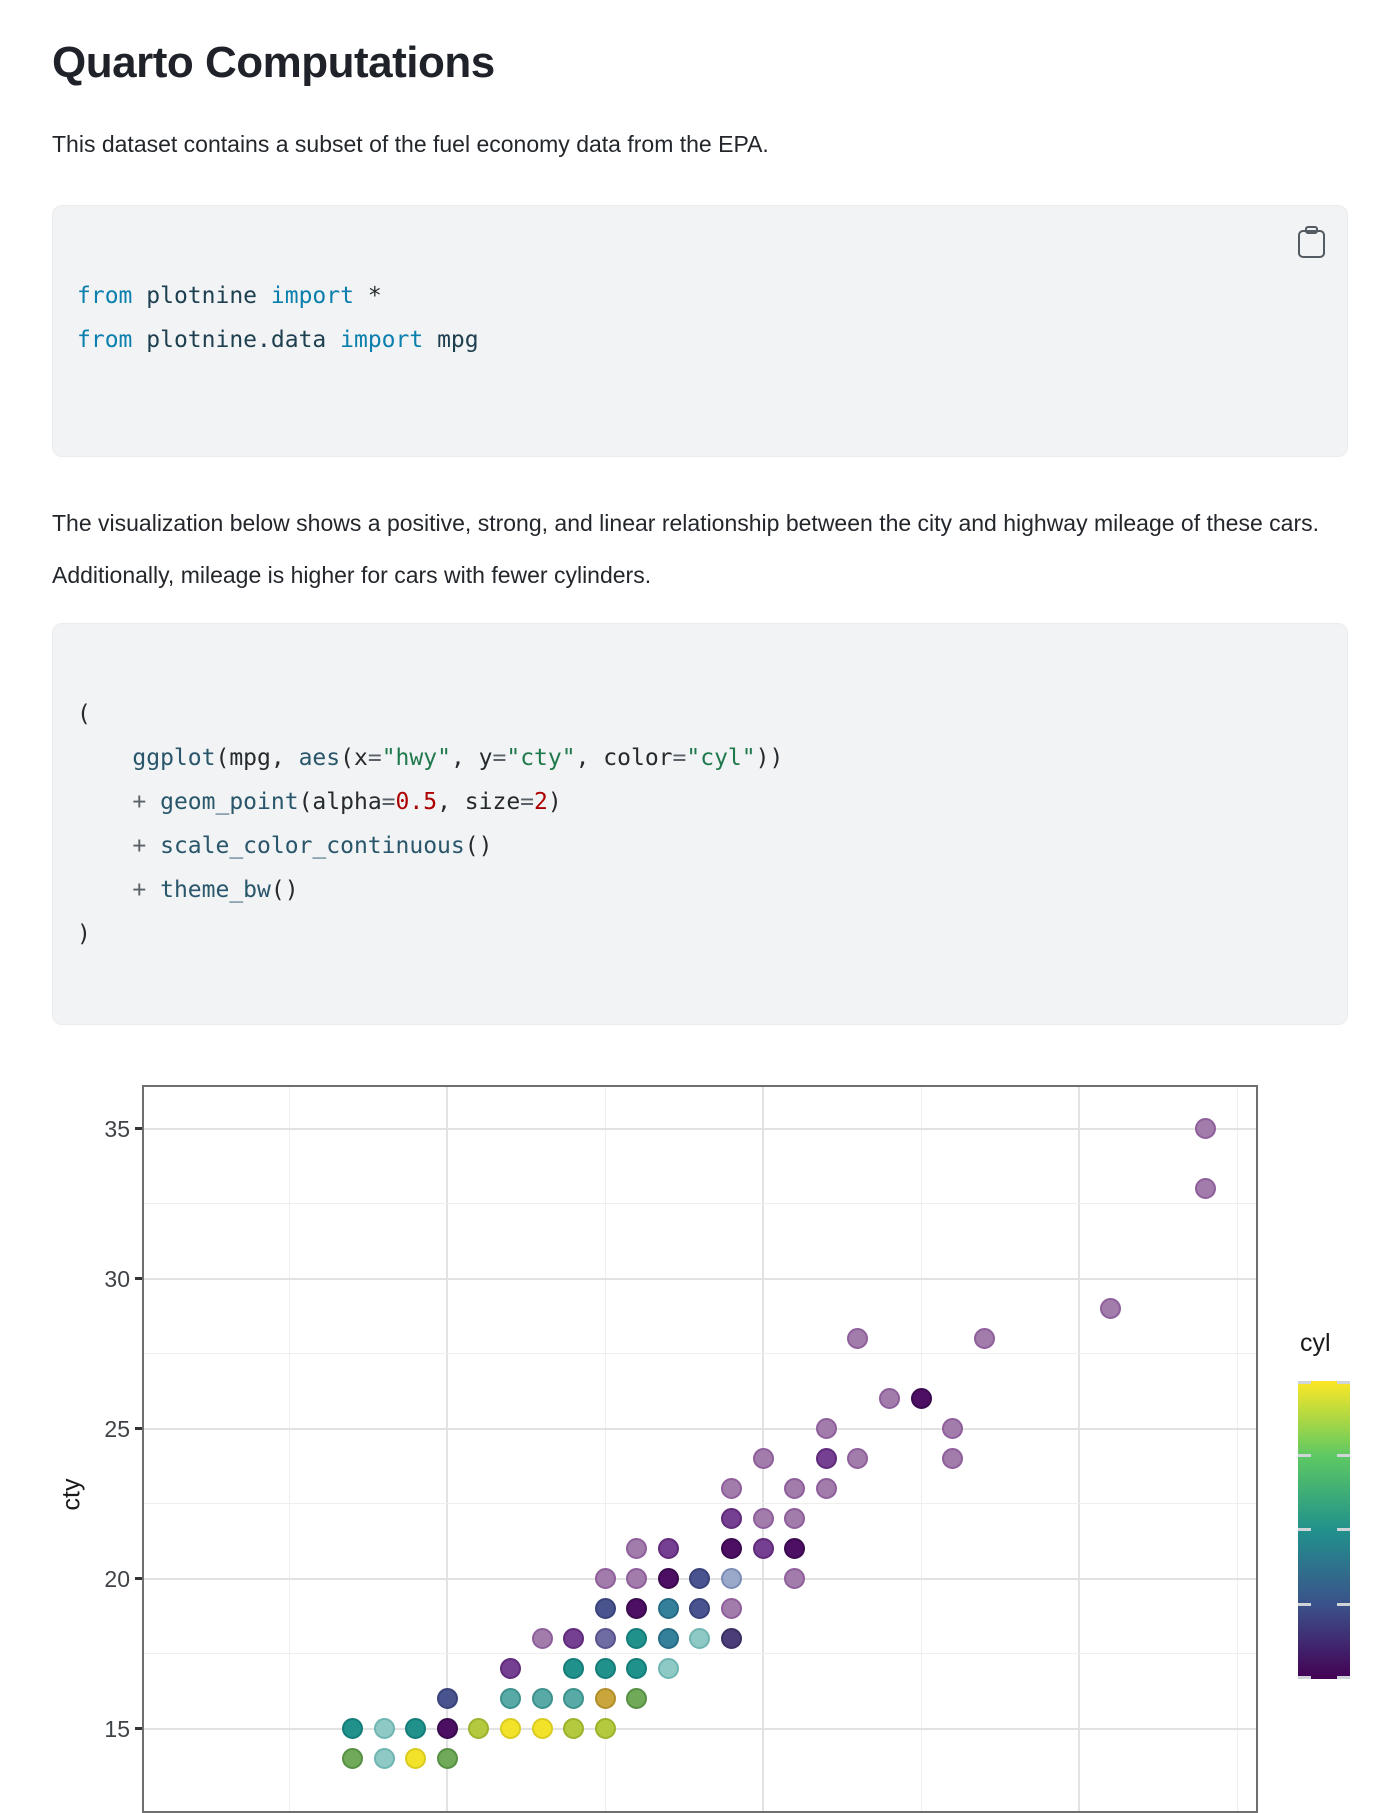 This screenshot has width=1400, height=1813. Describe the element at coordinates (104, 758) in the screenshot. I see `code-token-pl` at that location.